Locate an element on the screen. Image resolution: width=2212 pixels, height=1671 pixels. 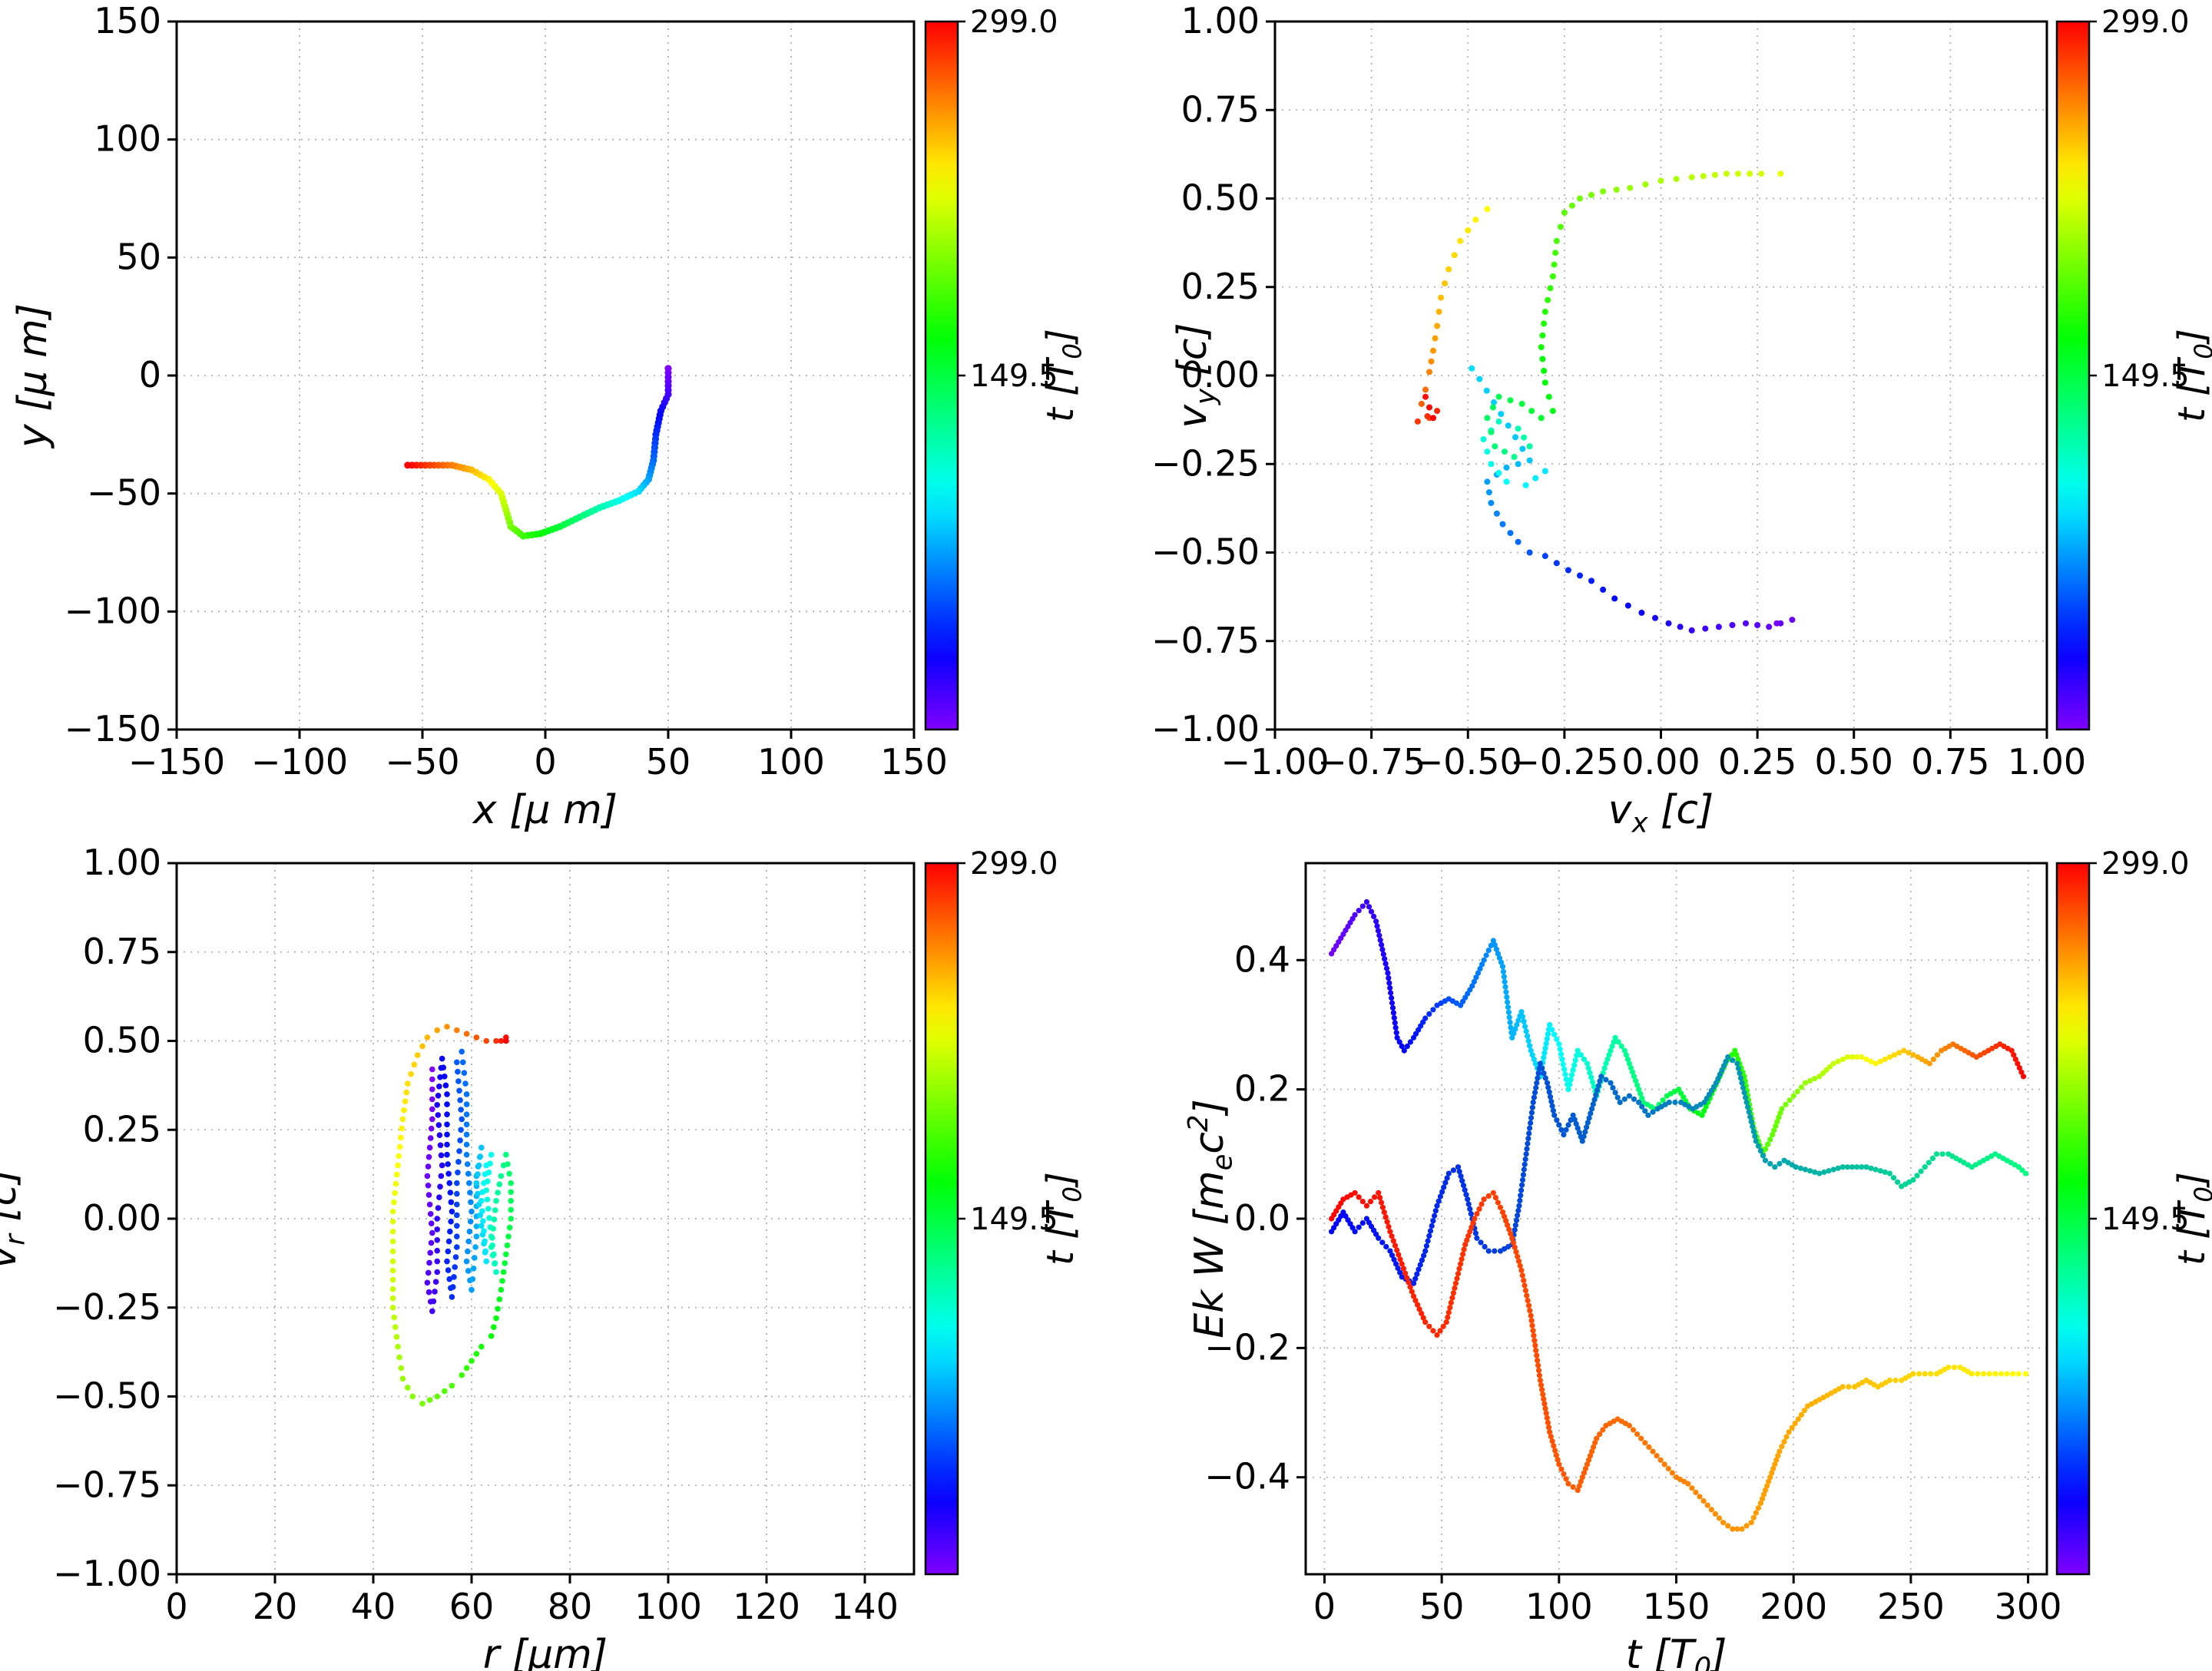
x-tick-label: −50 is located at coordinates (422, 762).